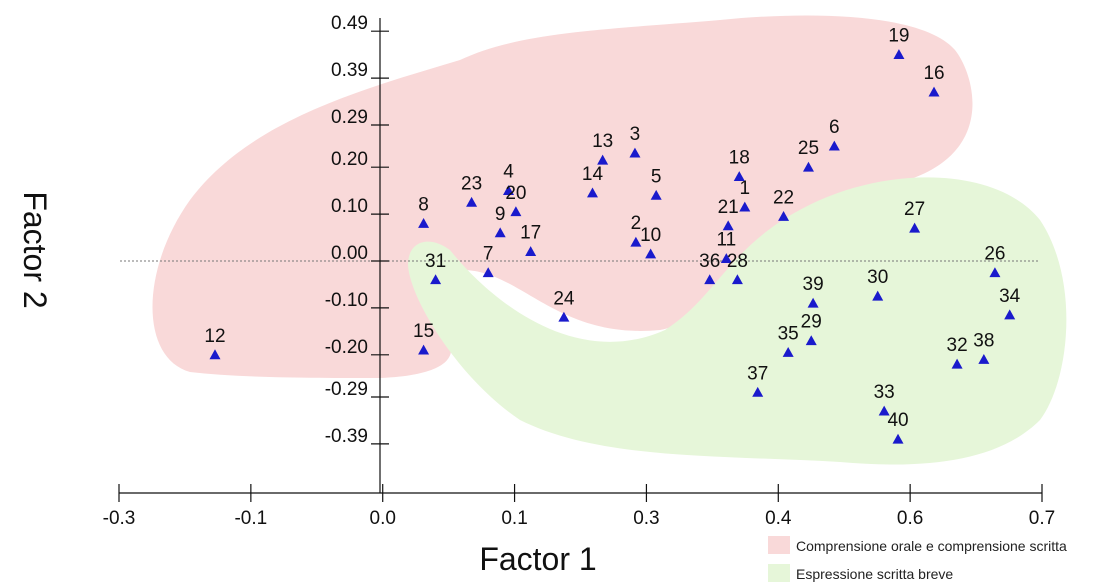  I want to click on point-label-12: 12, so click(214, 336).